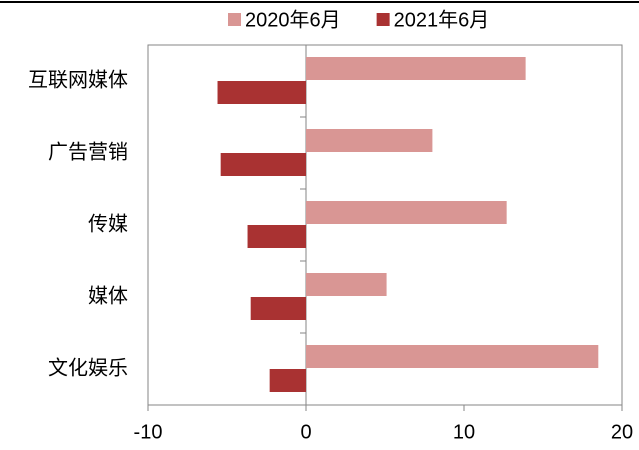 The height and width of the screenshot is (450, 639). Describe the element at coordinates (305, 432) in the screenshot. I see `x-tick-label: 0` at that location.